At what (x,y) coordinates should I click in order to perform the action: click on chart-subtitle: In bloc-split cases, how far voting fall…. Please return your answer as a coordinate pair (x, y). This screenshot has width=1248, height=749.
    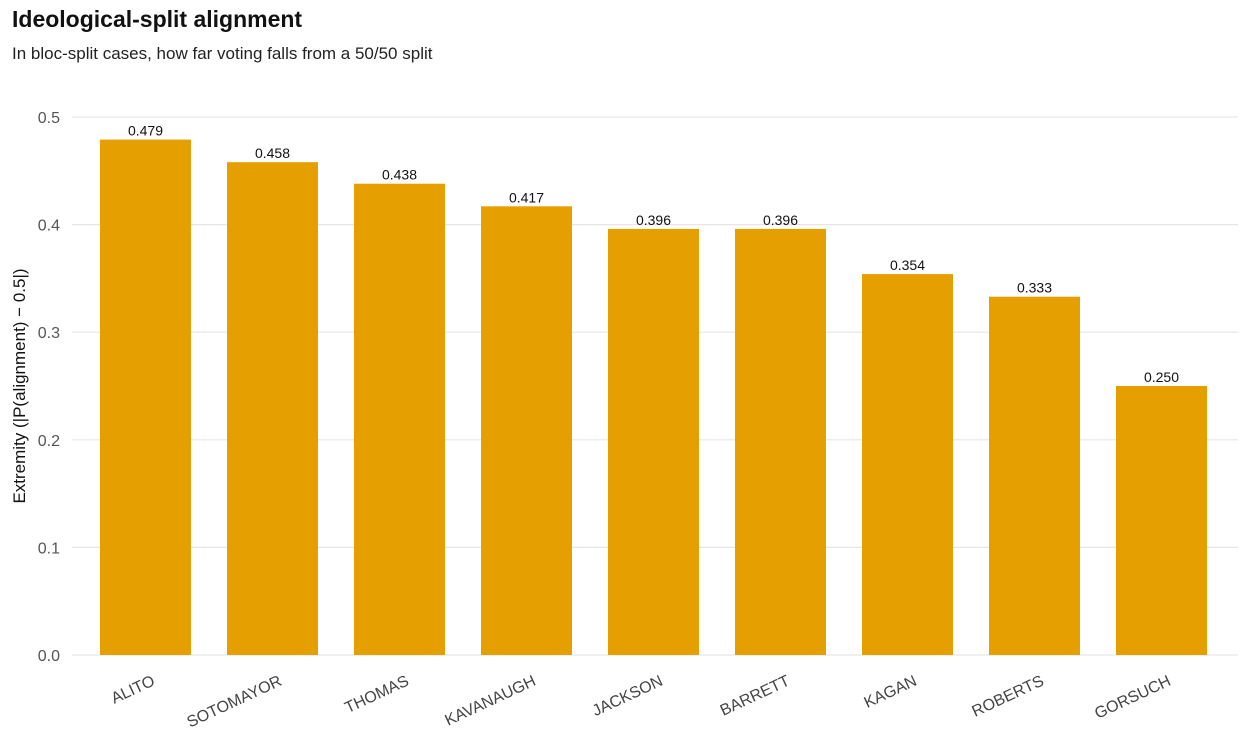
    Looking at the image, I should click on (222, 53).